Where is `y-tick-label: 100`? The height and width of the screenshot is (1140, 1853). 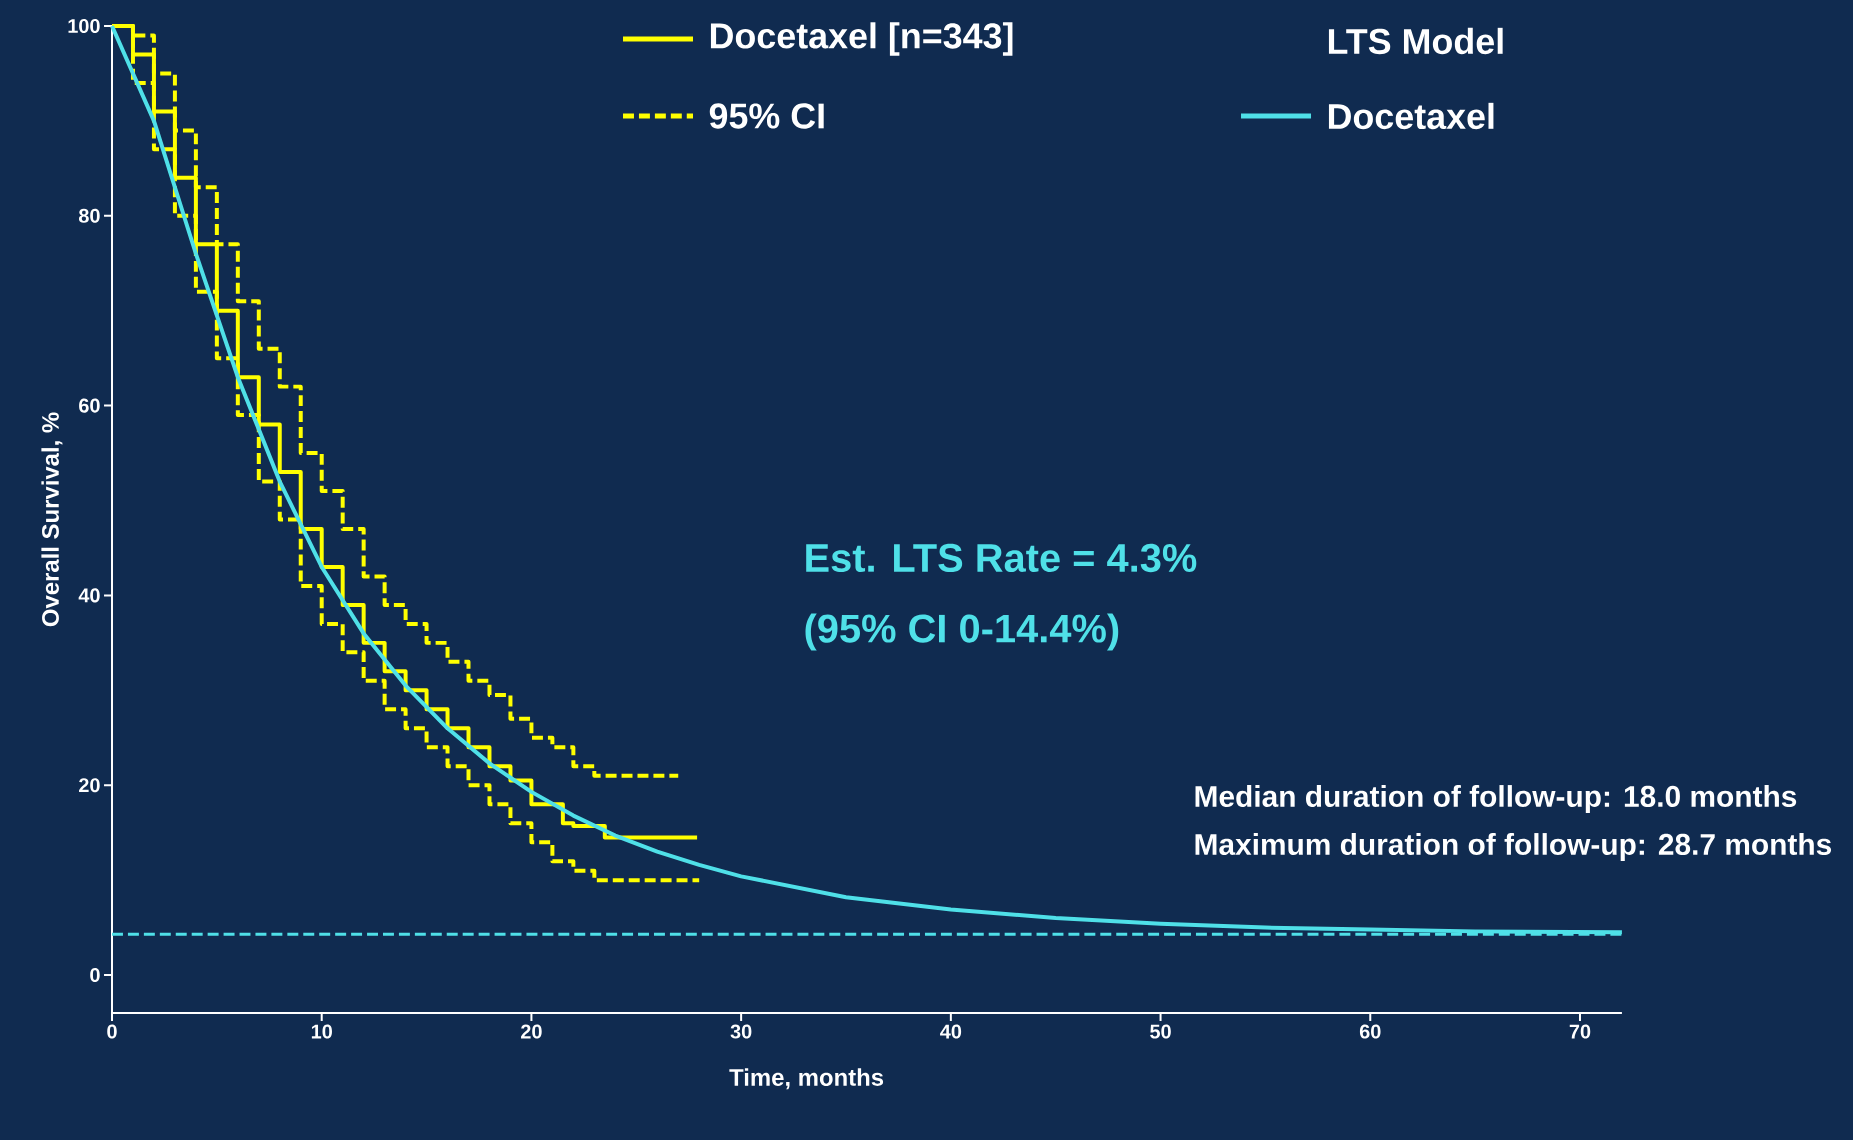 y-tick-label: 100 is located at coordinates (84, 26).